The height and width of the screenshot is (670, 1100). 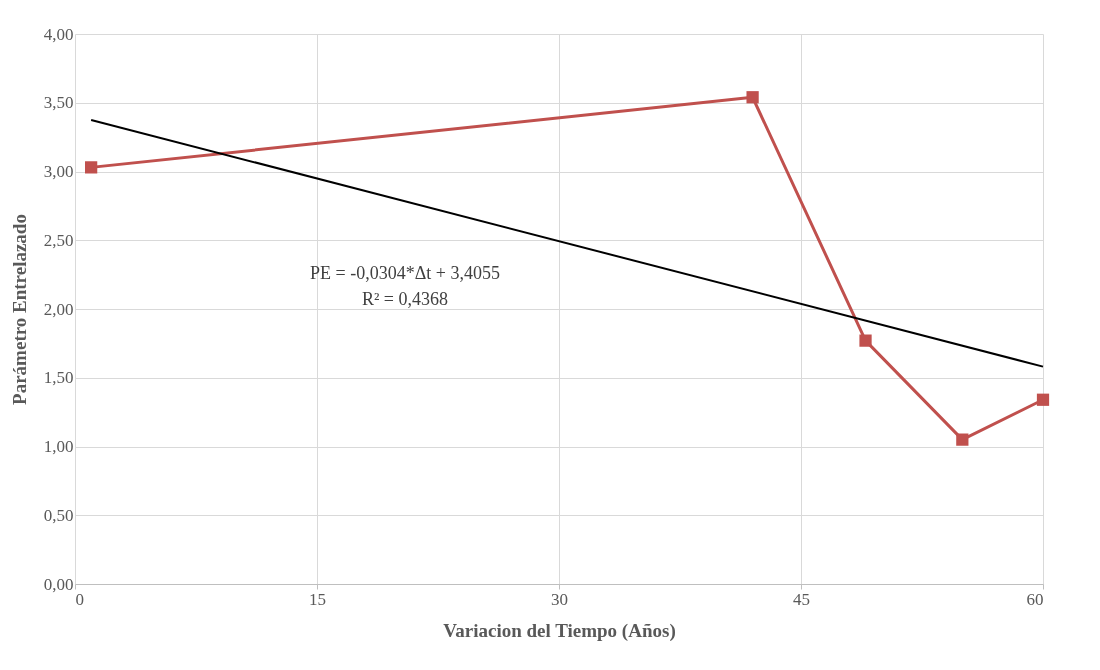 I want to click on annotation: PE = -0,0304*Δt + 3,4055, so click(x=405, y=273).